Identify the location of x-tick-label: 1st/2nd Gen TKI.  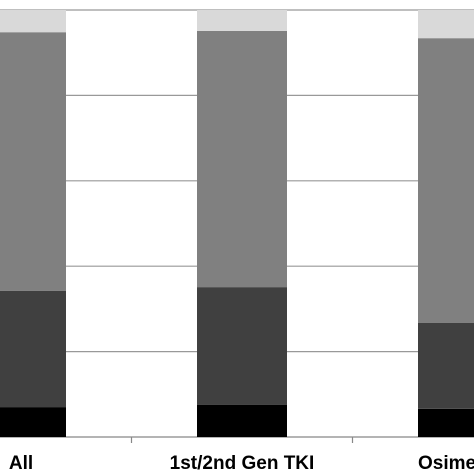
(242, 463).